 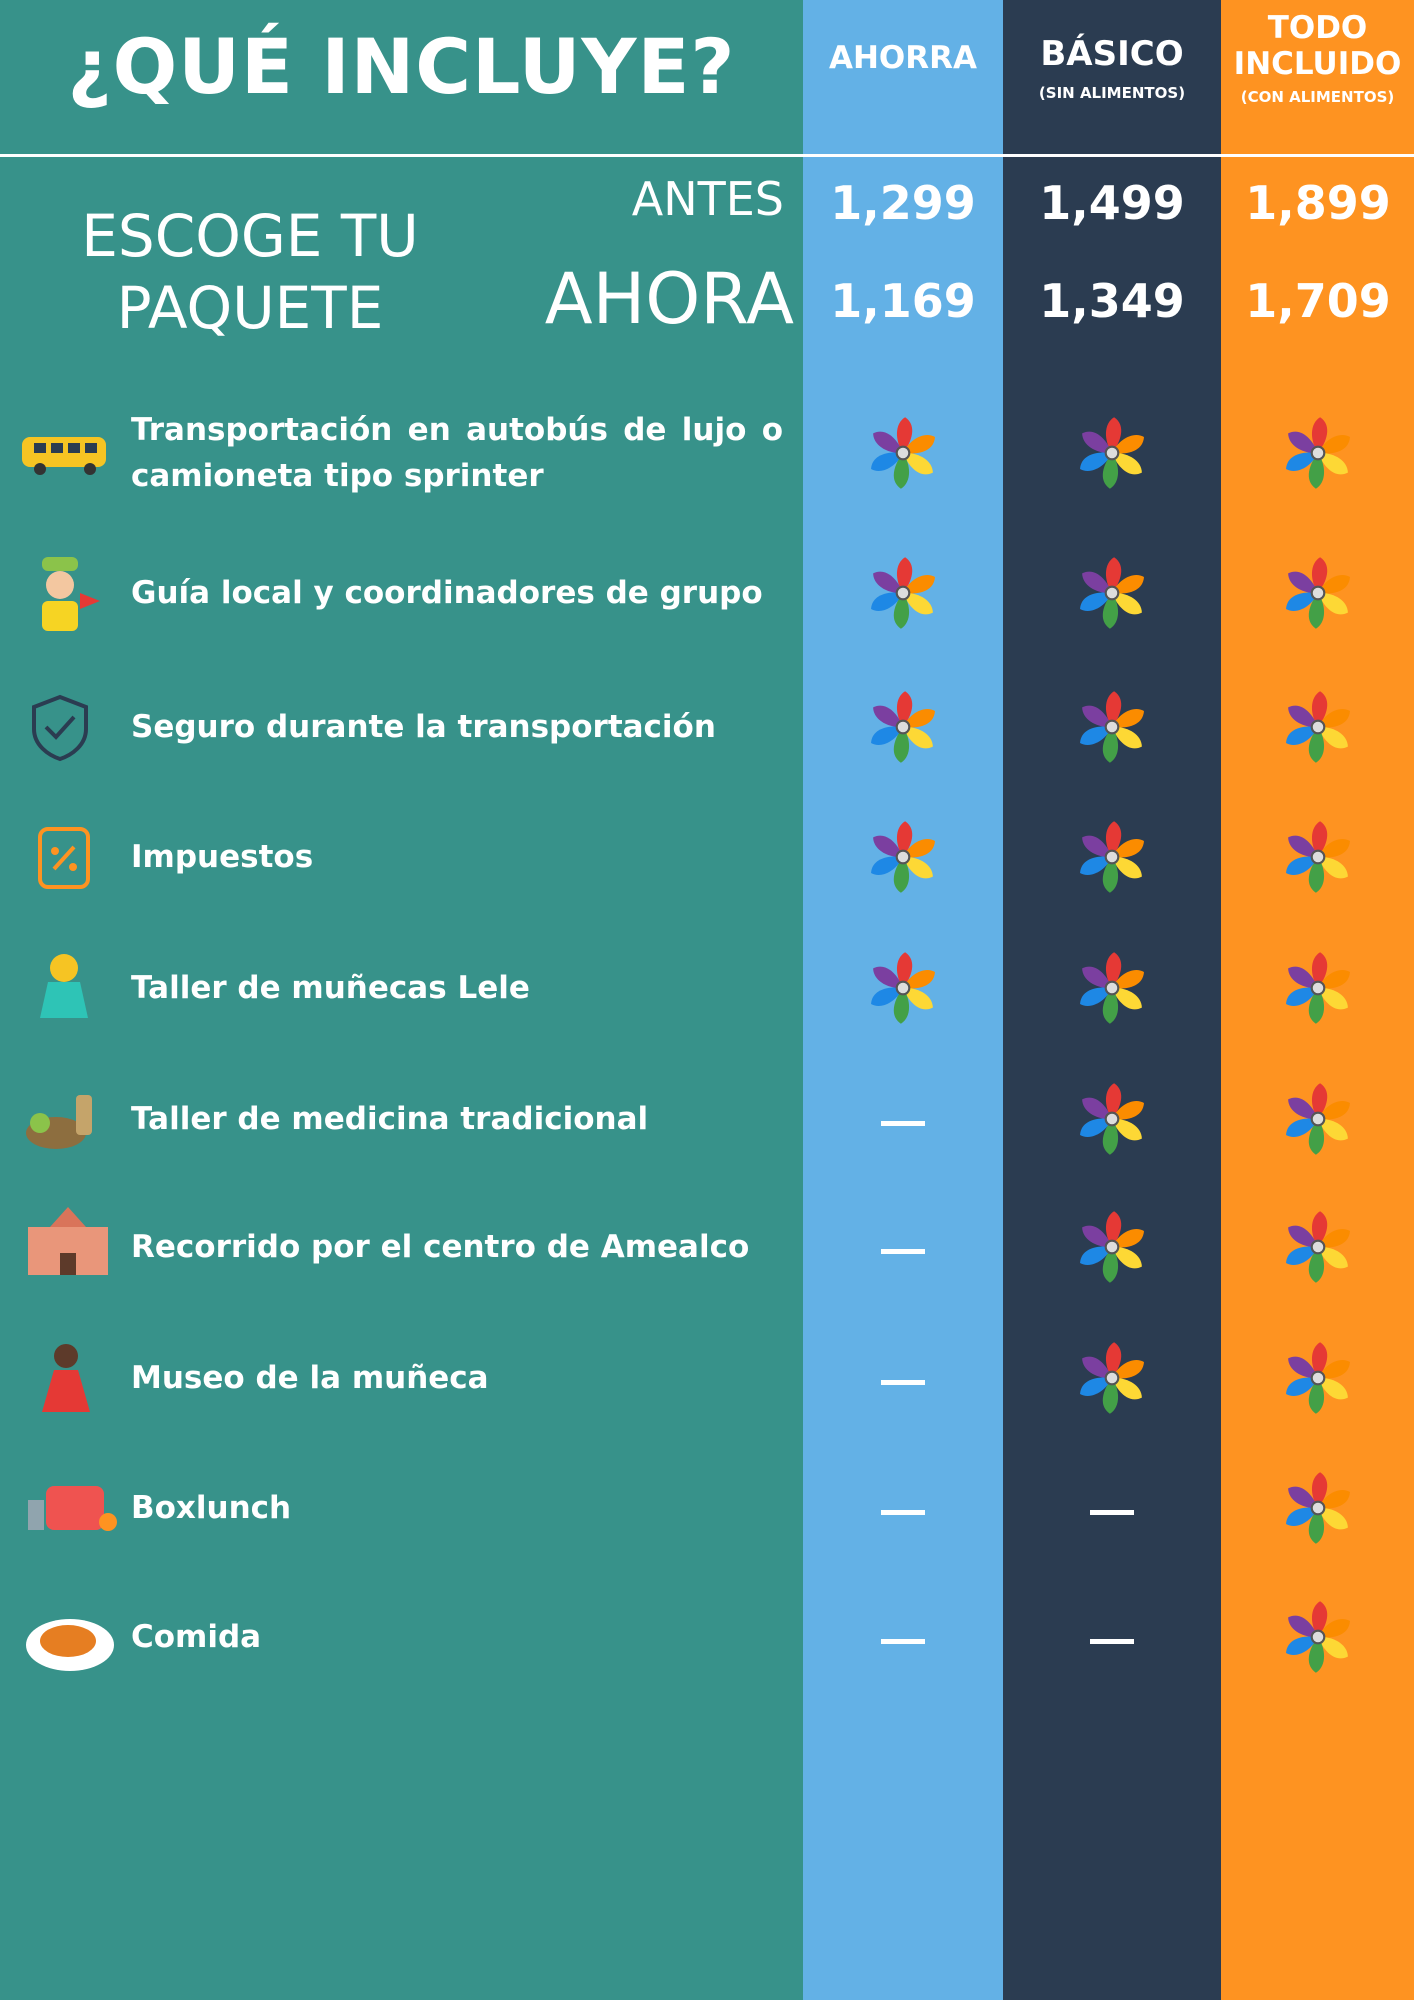 What do you see at coordinates (903, 301) in the screenshot?
I see `price-now: 1,169` at bounding box center [903, 301].